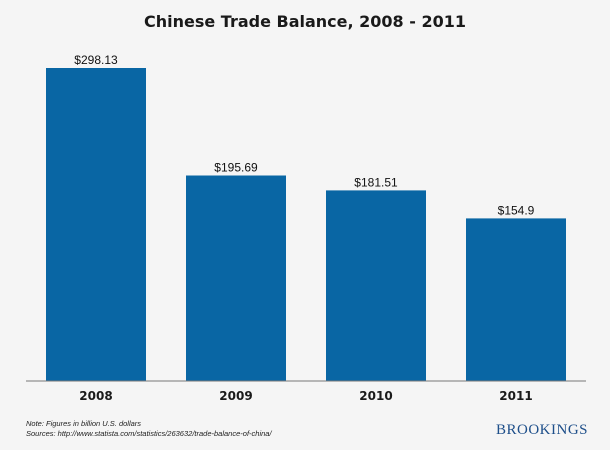 This screenshot has width=610, height=450. What do you see at coordinates (84, 423) in the screenshot?
I see `footnote: Note: Figures in billion U.S. dollars` at bounding box center [84, 423].